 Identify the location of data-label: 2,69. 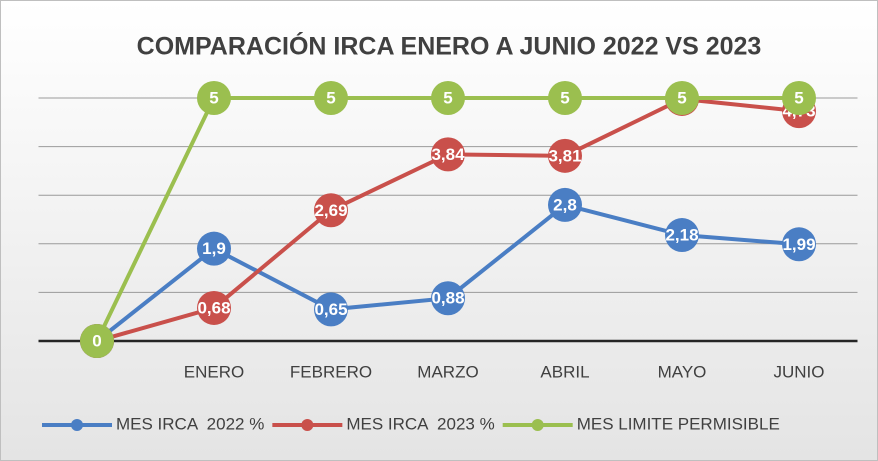
(330, 210).